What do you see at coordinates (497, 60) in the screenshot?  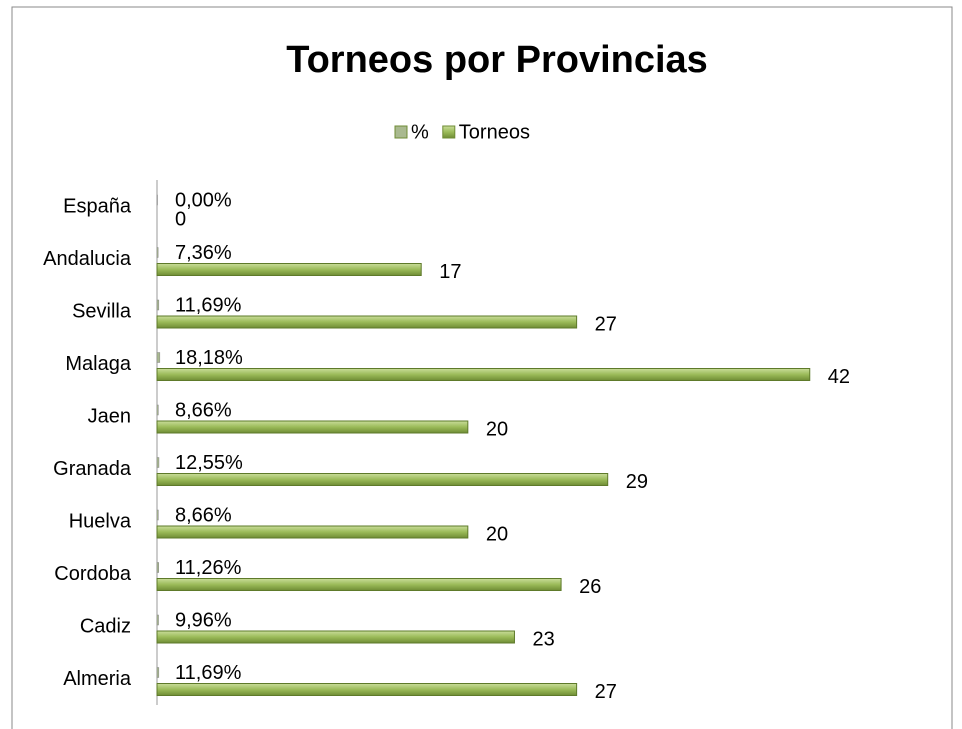 I see `chart-title: Torneos por Provincias` at bounding box center [497, 60].